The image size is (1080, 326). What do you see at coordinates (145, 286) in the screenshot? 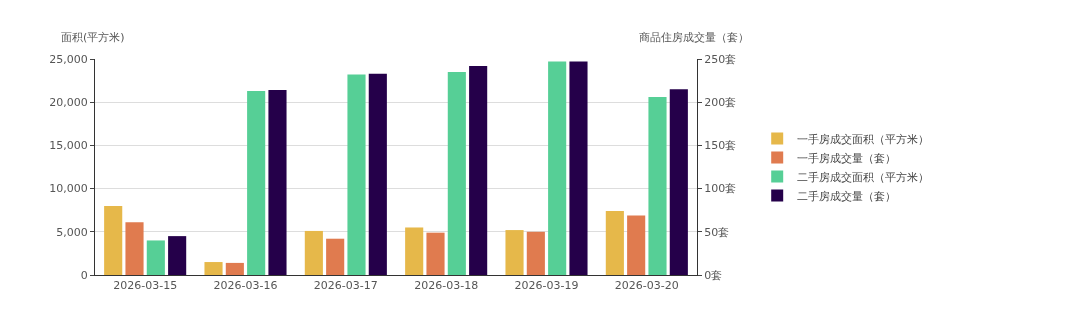
I see `x-tick-label: 2026-03-15` at bounding box center [145, 286].